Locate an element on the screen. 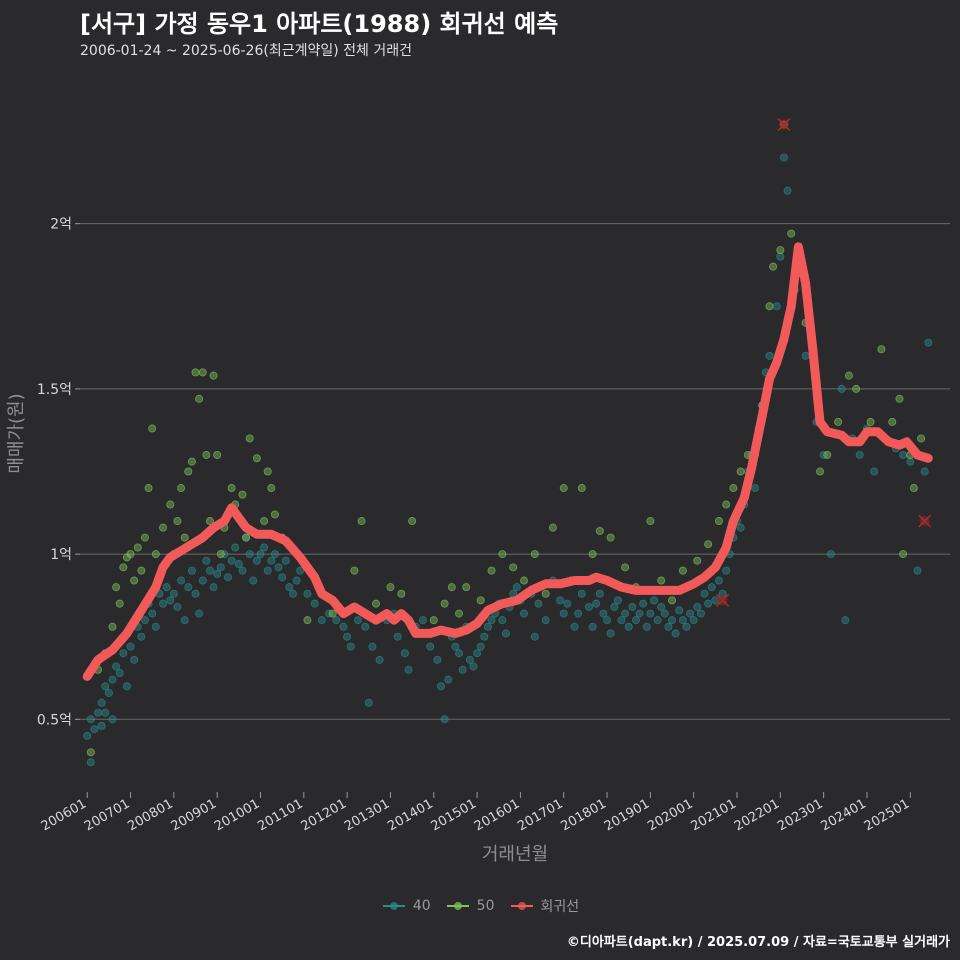 Image resolution: width=960 pixels, height=960 pixels. outlier-x-mark is located at coordinates (784, 124).